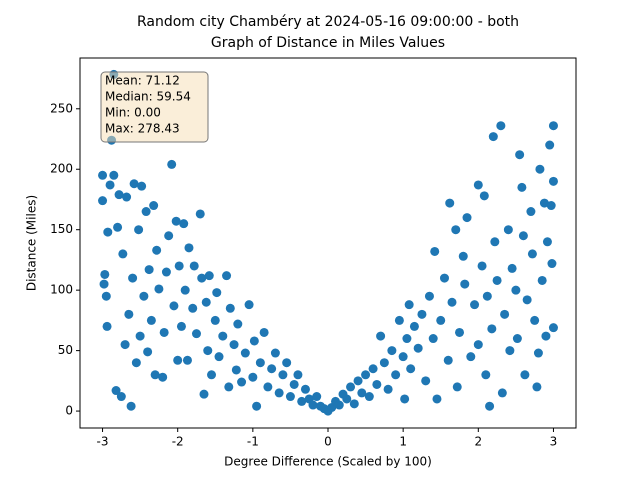 The image size is (640, 484). What do you see at coordinates (61, 169) in the screenshot?
I see `y-tick-label: 200` at bounding box center [61, 169].